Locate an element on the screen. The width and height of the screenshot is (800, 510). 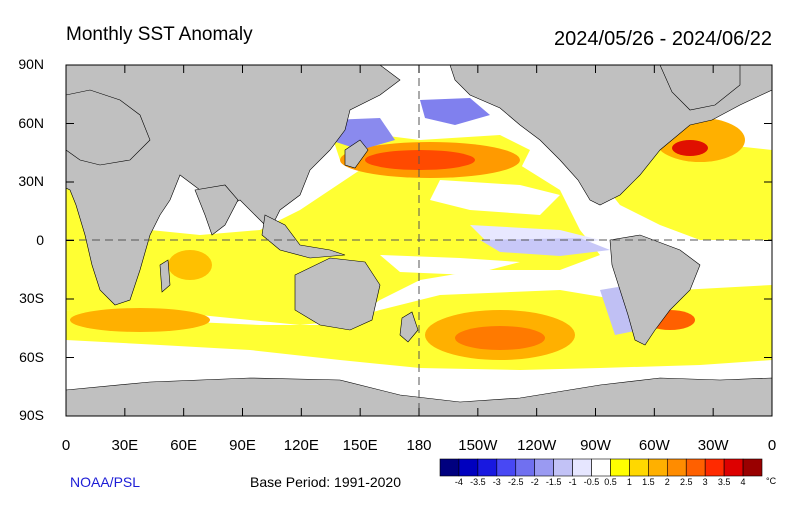
colorbar-tick-label: -2 is located at coordinates (534, 482).